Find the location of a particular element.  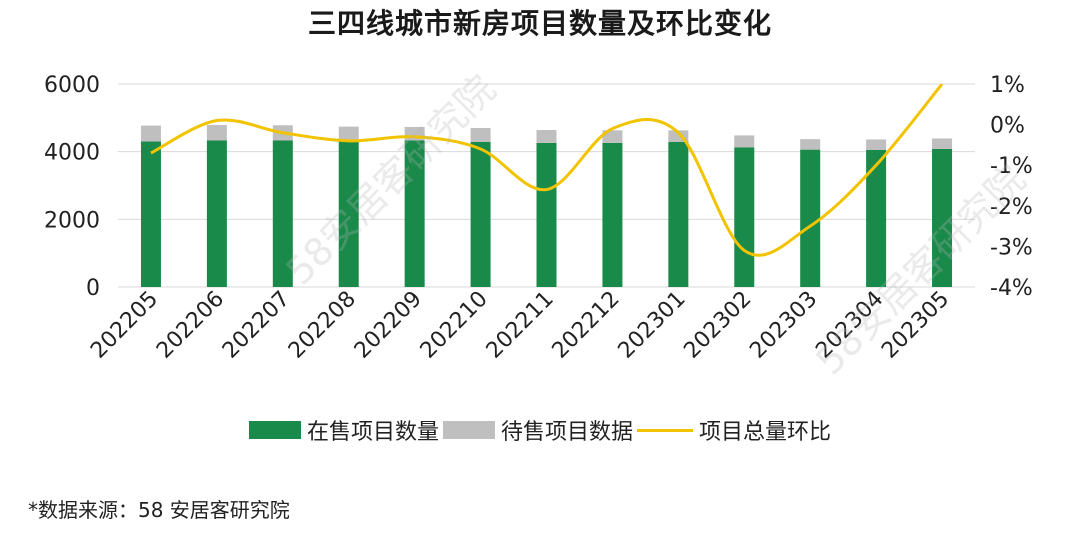

y-left-tick-label: 2000 is located at coordinates (72, 220).